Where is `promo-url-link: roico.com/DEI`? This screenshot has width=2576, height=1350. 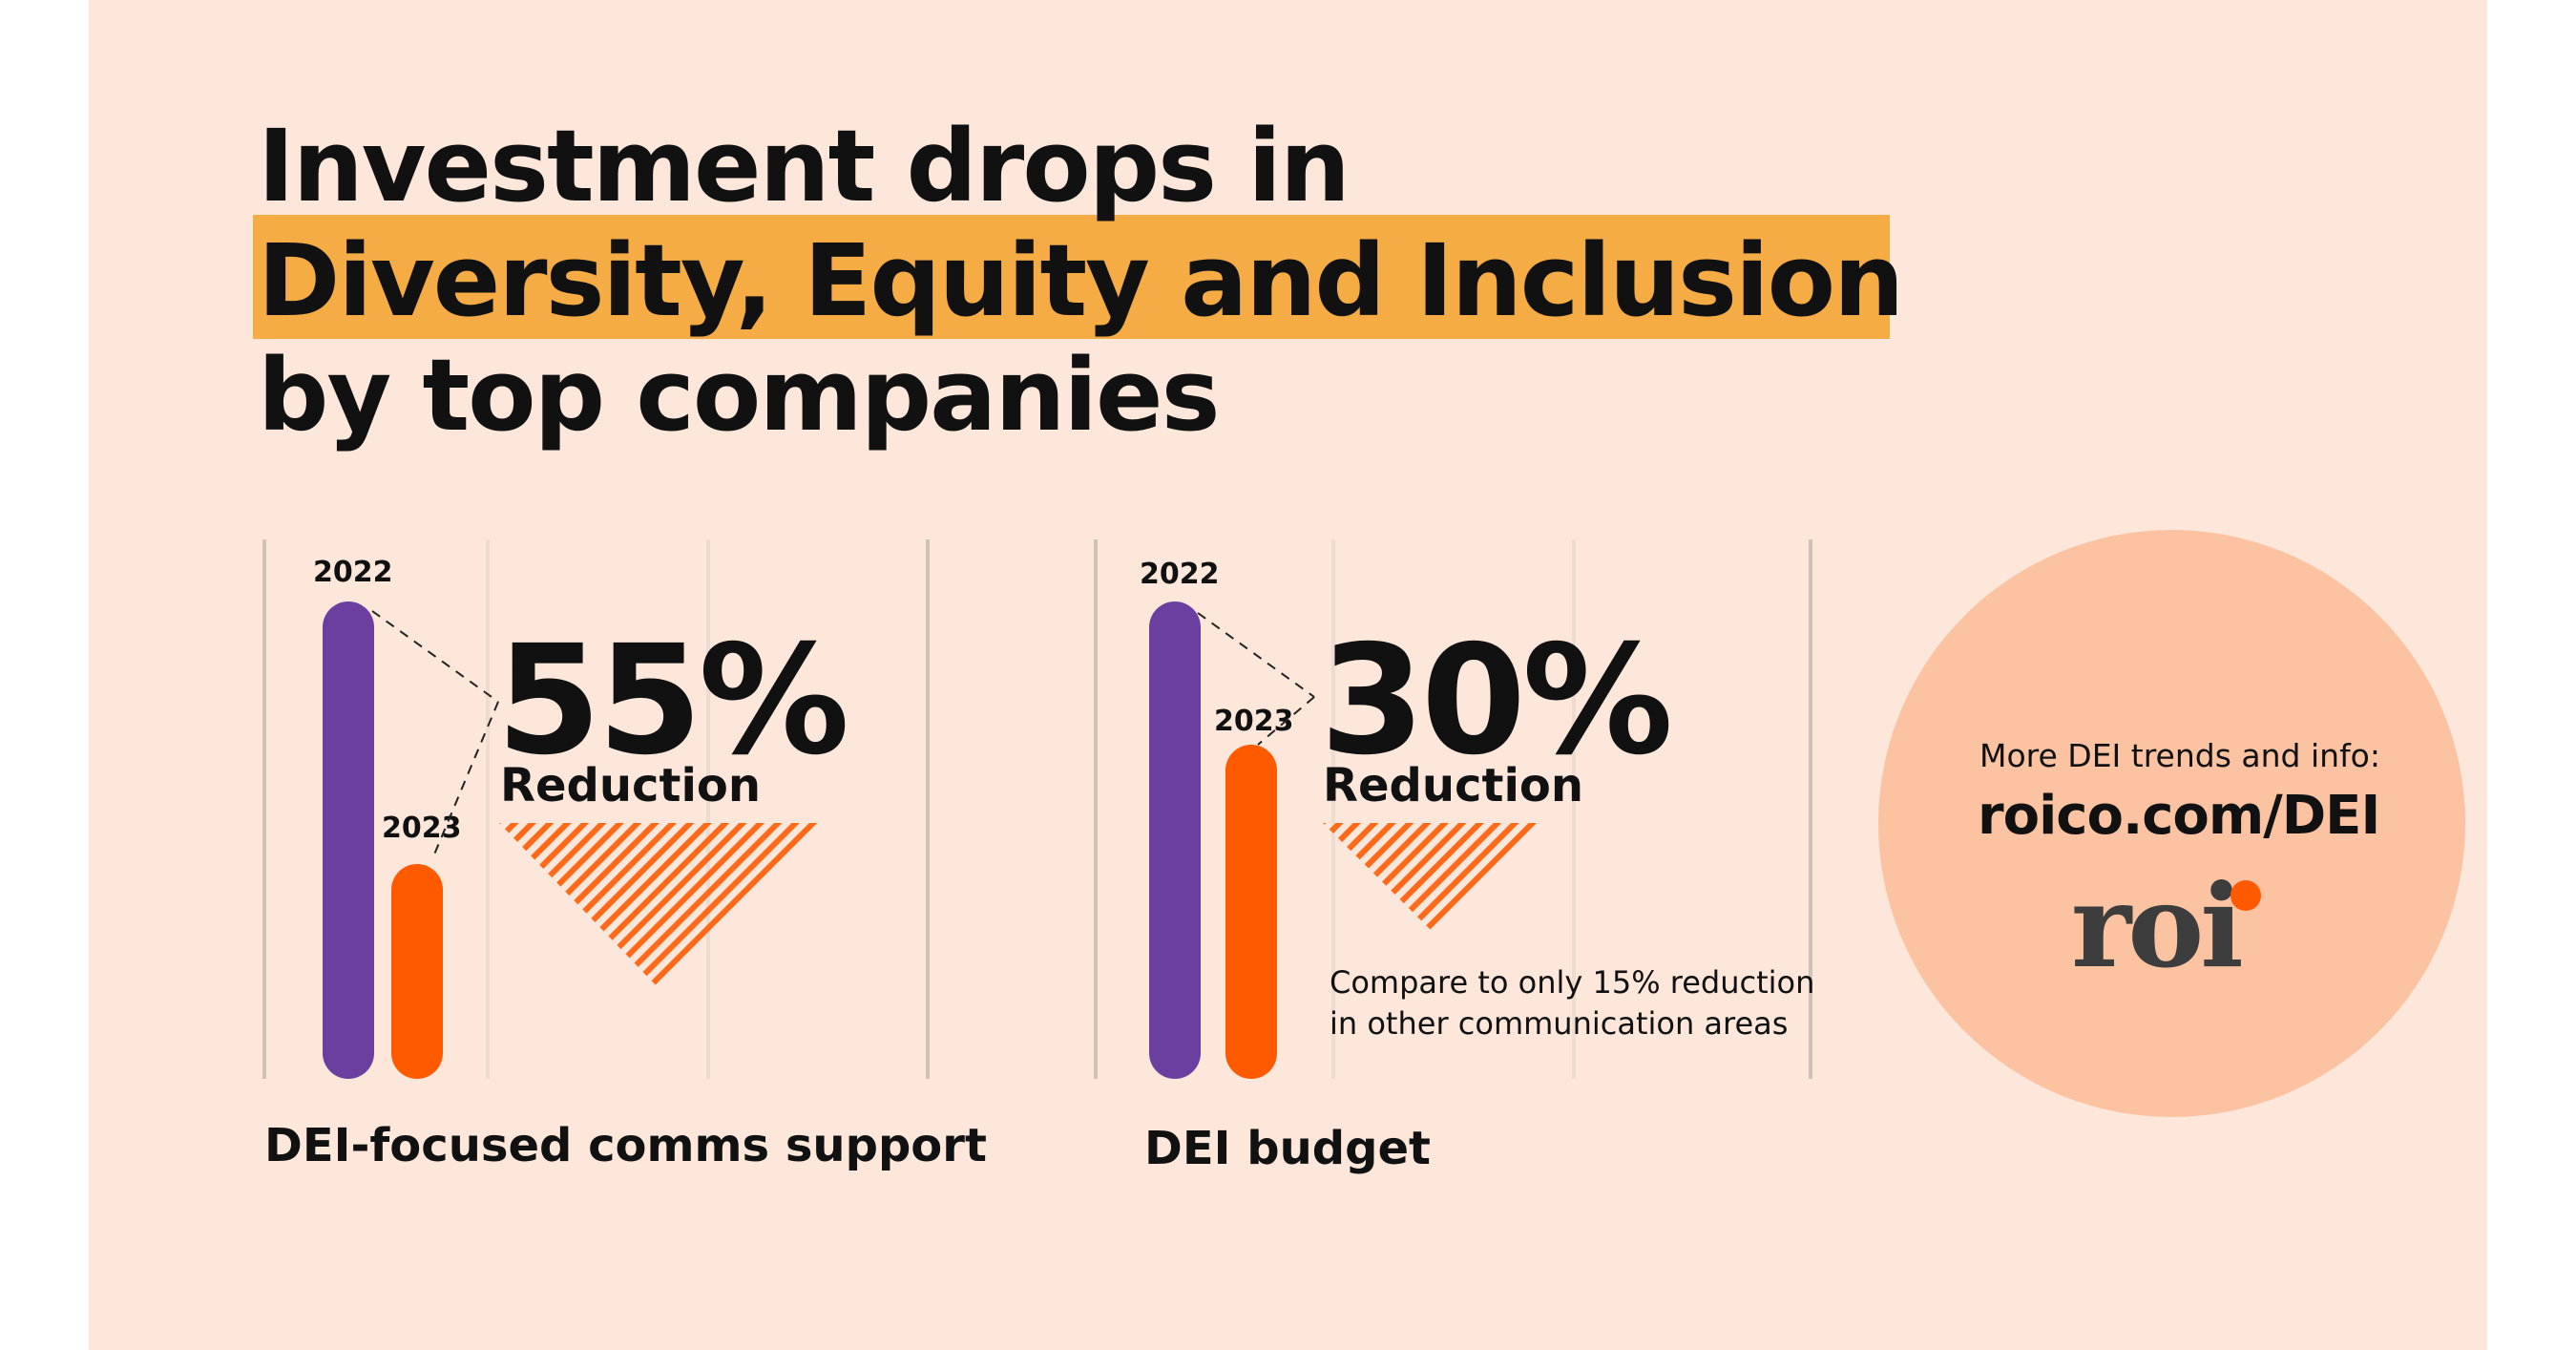
promo-url-link: roico.com/DEI is located at coordinates (2179, 816).